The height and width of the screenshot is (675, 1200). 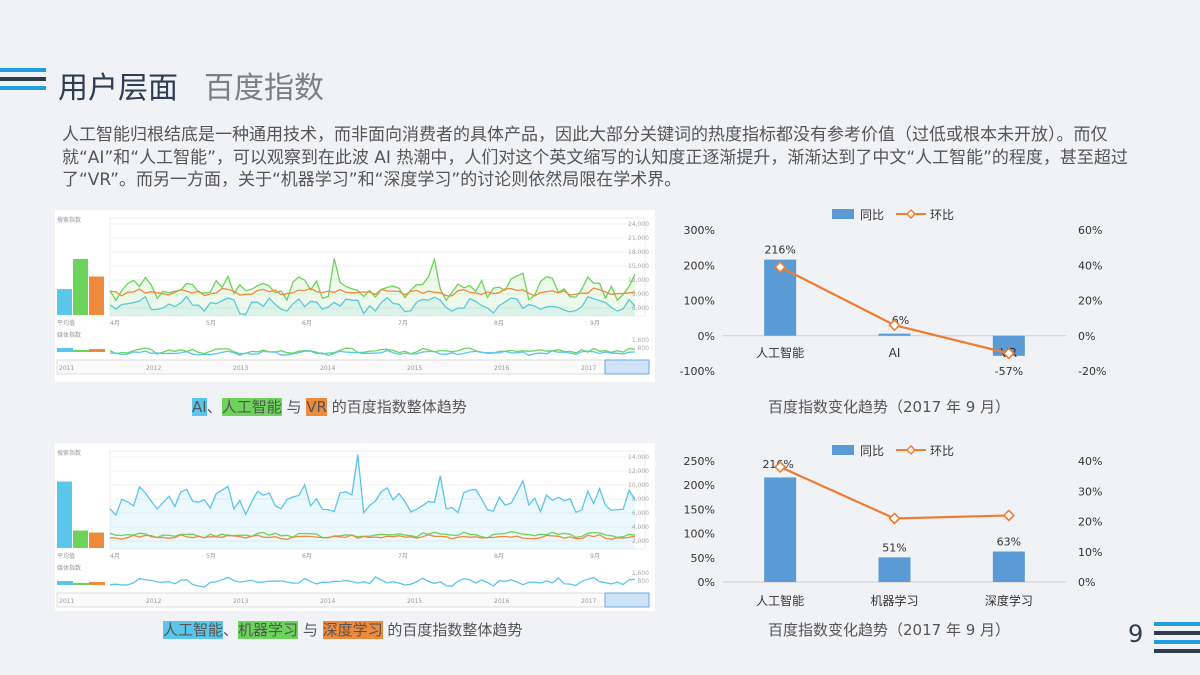 What do you see at coordinates (310, 630) in the screenshot?
I see `caption-sep: 与` at bounding box center [310, 630].